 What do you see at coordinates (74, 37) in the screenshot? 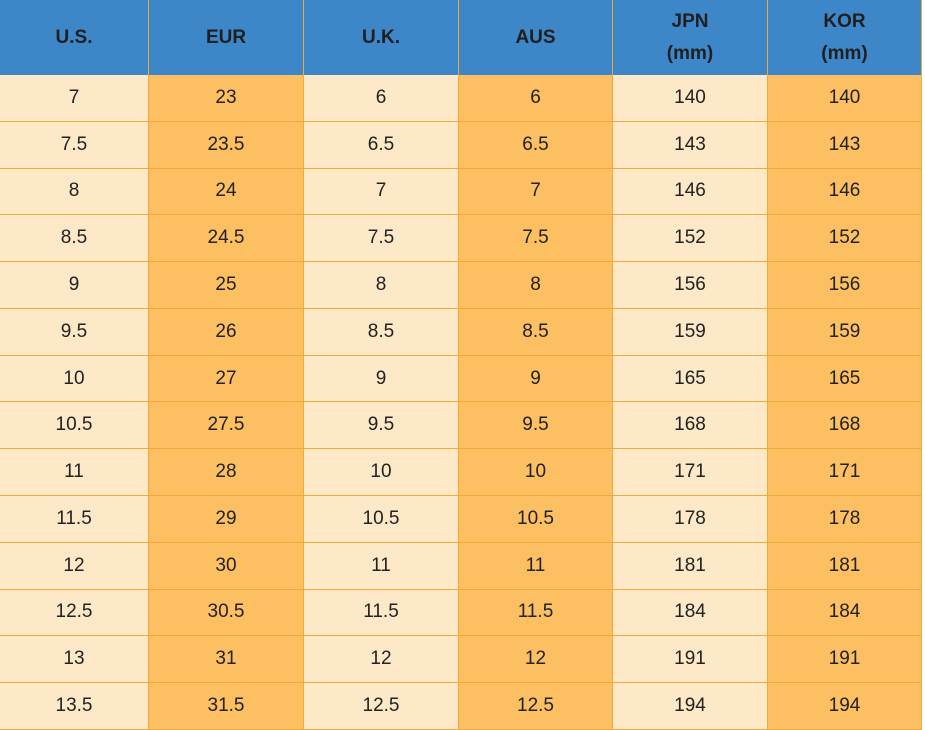
I see `header-cell: U.S.` at bounding box center [74, 37].